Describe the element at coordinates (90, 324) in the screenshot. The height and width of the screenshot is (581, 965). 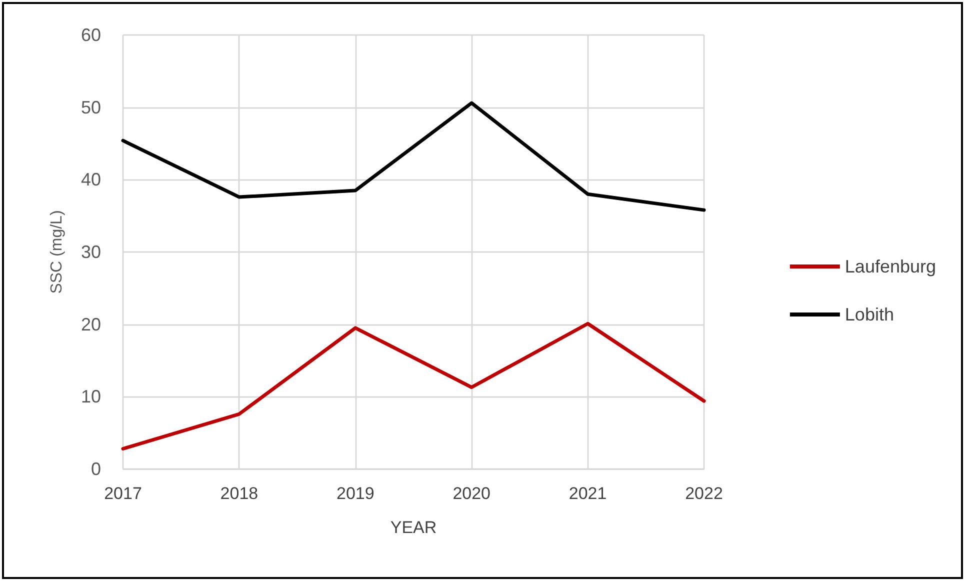
I see `y-tick-label: 20` at that location.